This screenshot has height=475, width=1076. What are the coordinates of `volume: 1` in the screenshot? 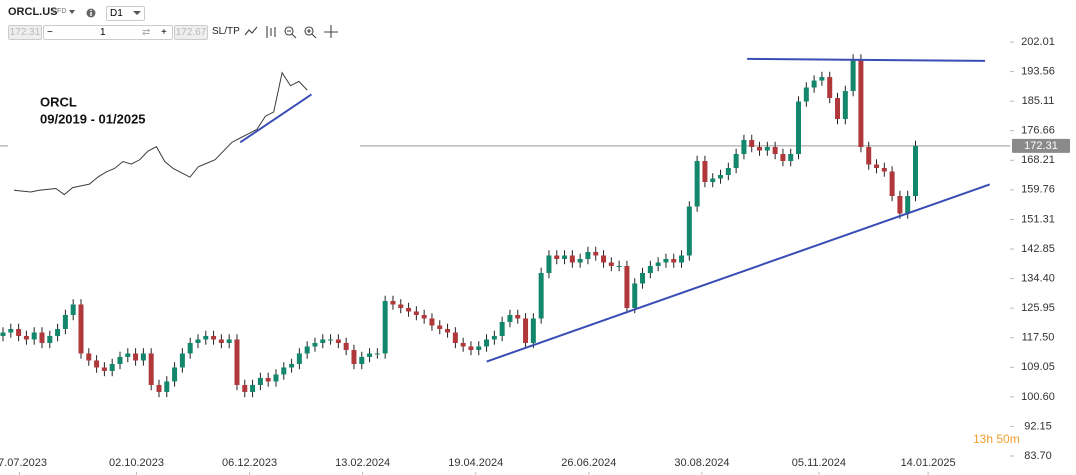 It's located at (103, 32).